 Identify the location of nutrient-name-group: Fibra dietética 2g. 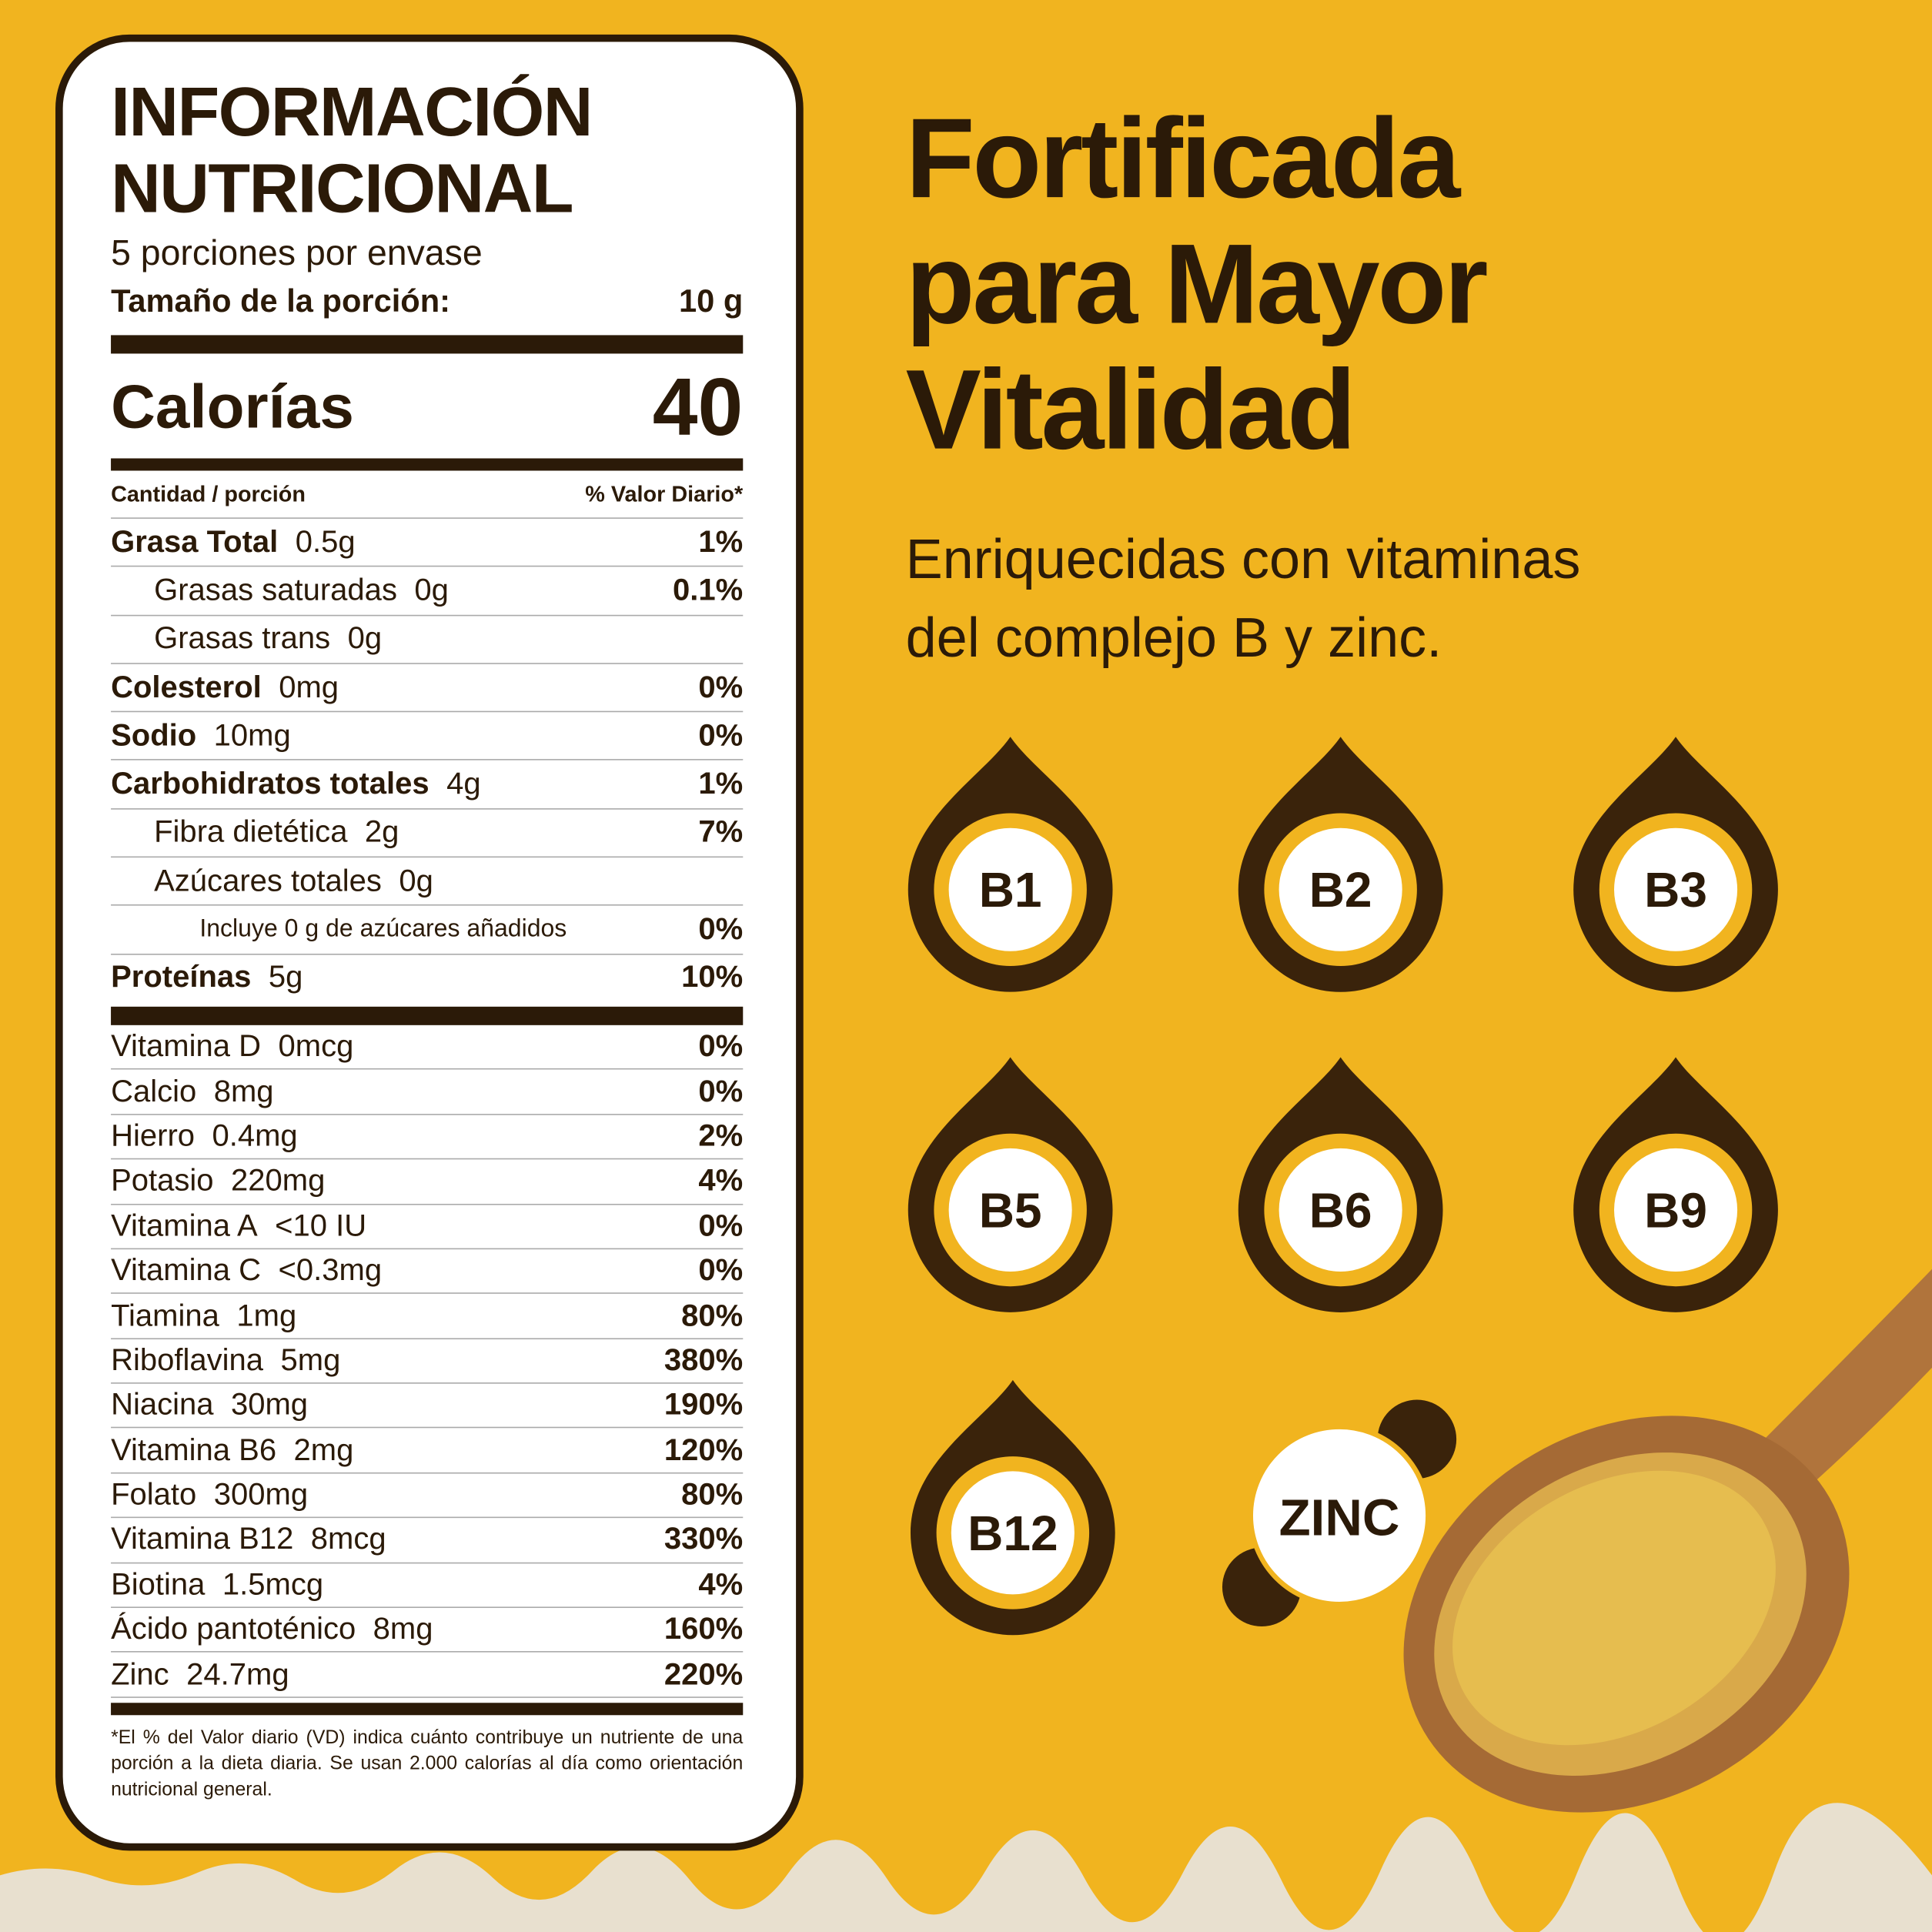
(255, 833).